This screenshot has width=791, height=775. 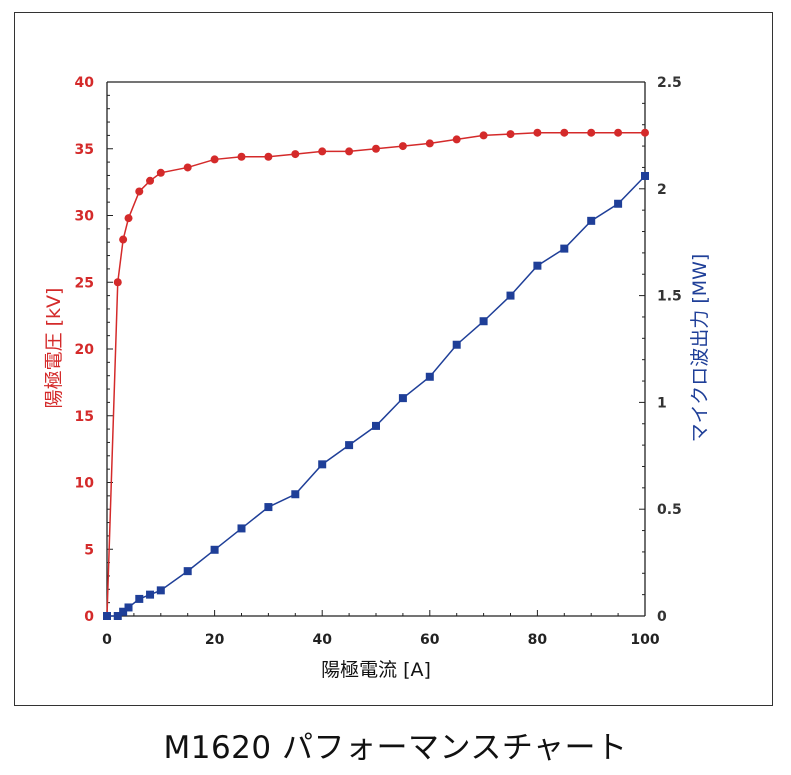 What do you see at coordinates (215, 640) in the screenshot?
I see `x-tick-label: 20` at bounding box center [215, 640].